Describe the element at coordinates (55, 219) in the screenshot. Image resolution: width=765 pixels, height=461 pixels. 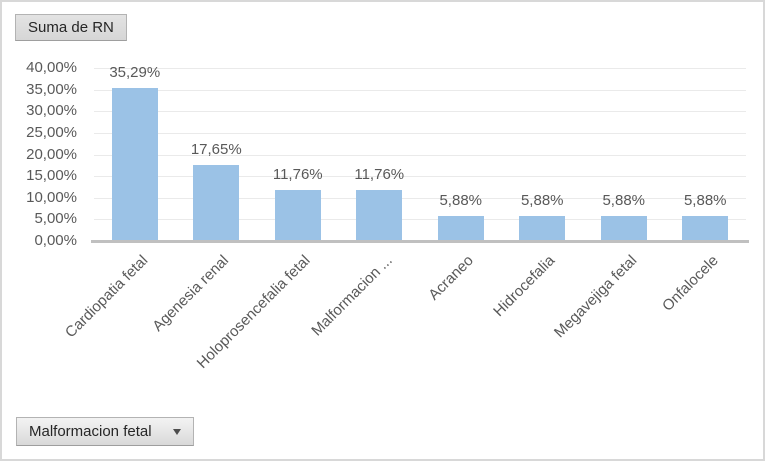
I see `y-axis-tick-label: 5,00%` at that location.